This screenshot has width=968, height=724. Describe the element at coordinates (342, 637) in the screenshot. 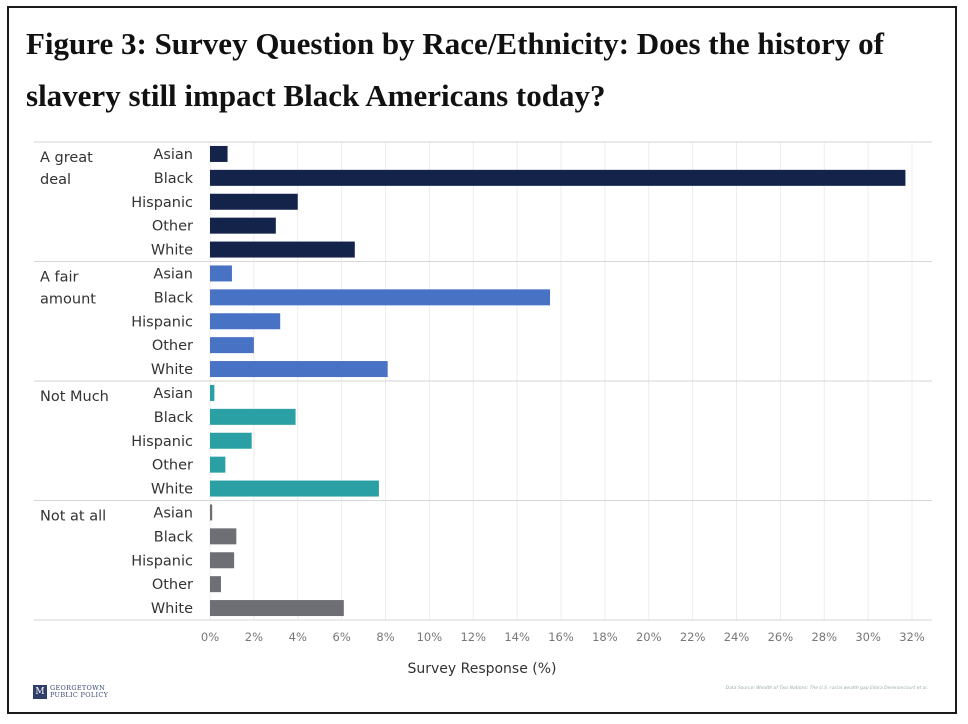

I see `x-tick-label: 6%` at that location.